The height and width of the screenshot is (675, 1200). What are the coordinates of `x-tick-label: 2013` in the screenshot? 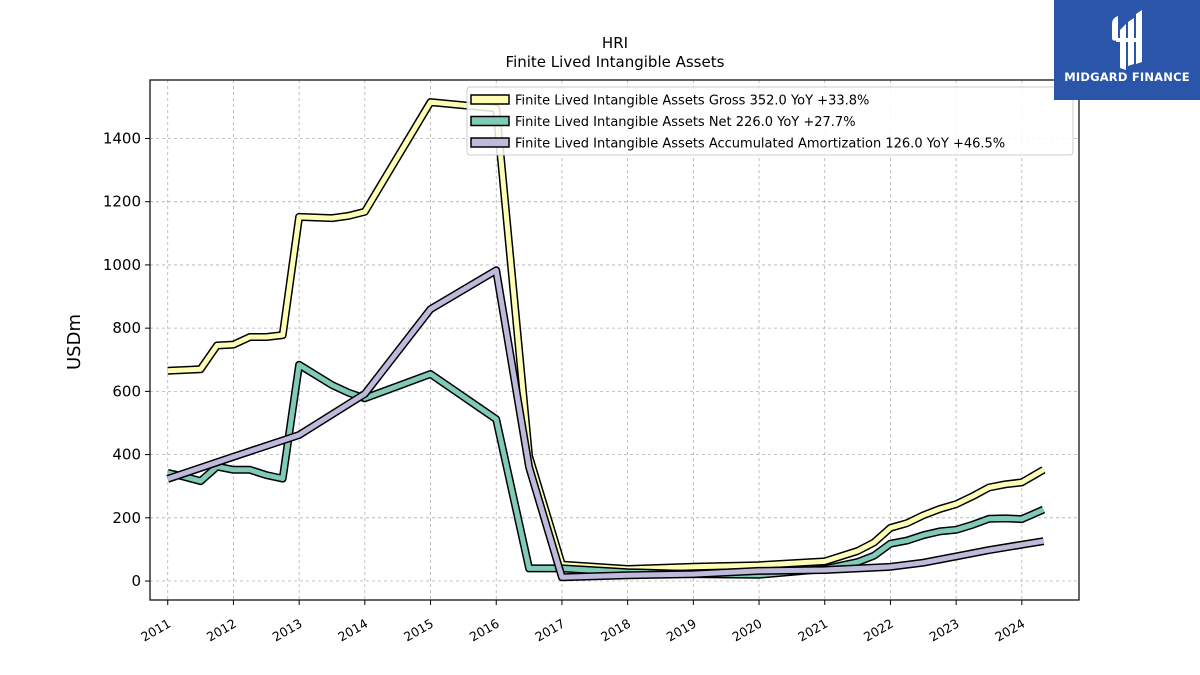 It's located at (287, 630).